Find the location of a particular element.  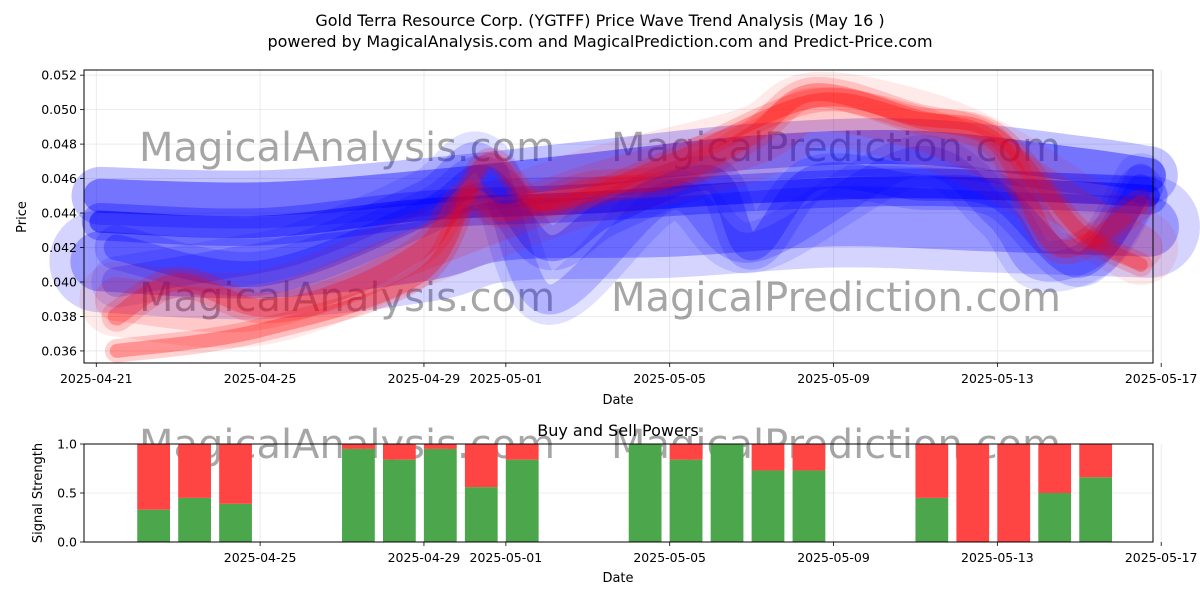

price-x-tick-label: 2025-04-25 is located at coordinates (260, 378).